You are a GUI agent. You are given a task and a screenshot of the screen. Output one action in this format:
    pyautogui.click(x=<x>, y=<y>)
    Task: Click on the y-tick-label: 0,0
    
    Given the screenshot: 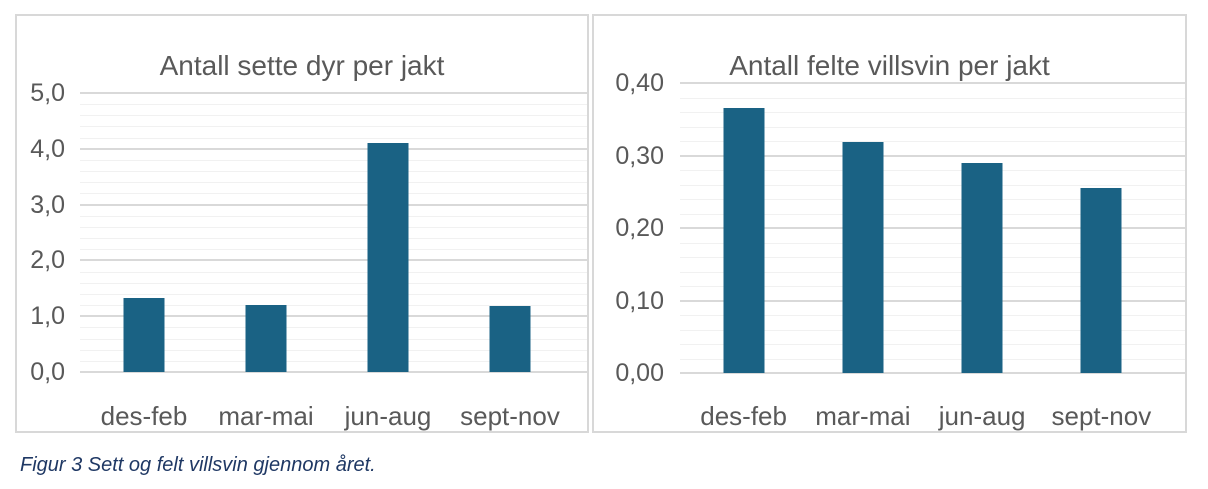 What is the action you would take?
    pyautogui.click(x=47, y=372)
    